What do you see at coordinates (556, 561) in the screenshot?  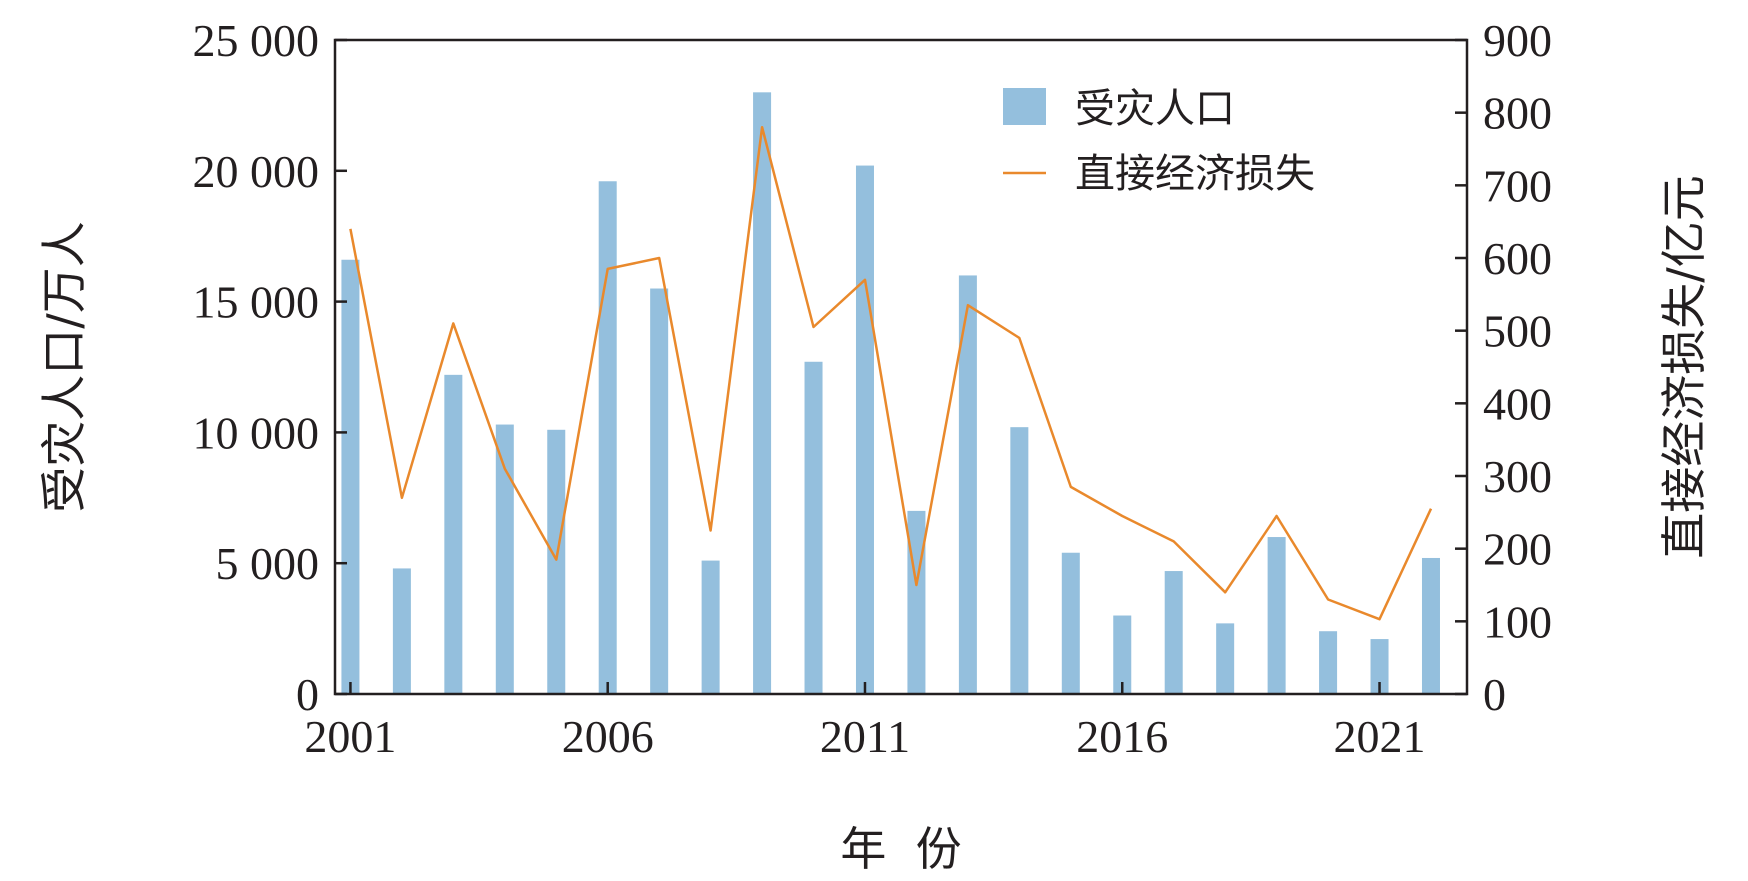 I see `bar-2005` at bounding box center [556, 561].